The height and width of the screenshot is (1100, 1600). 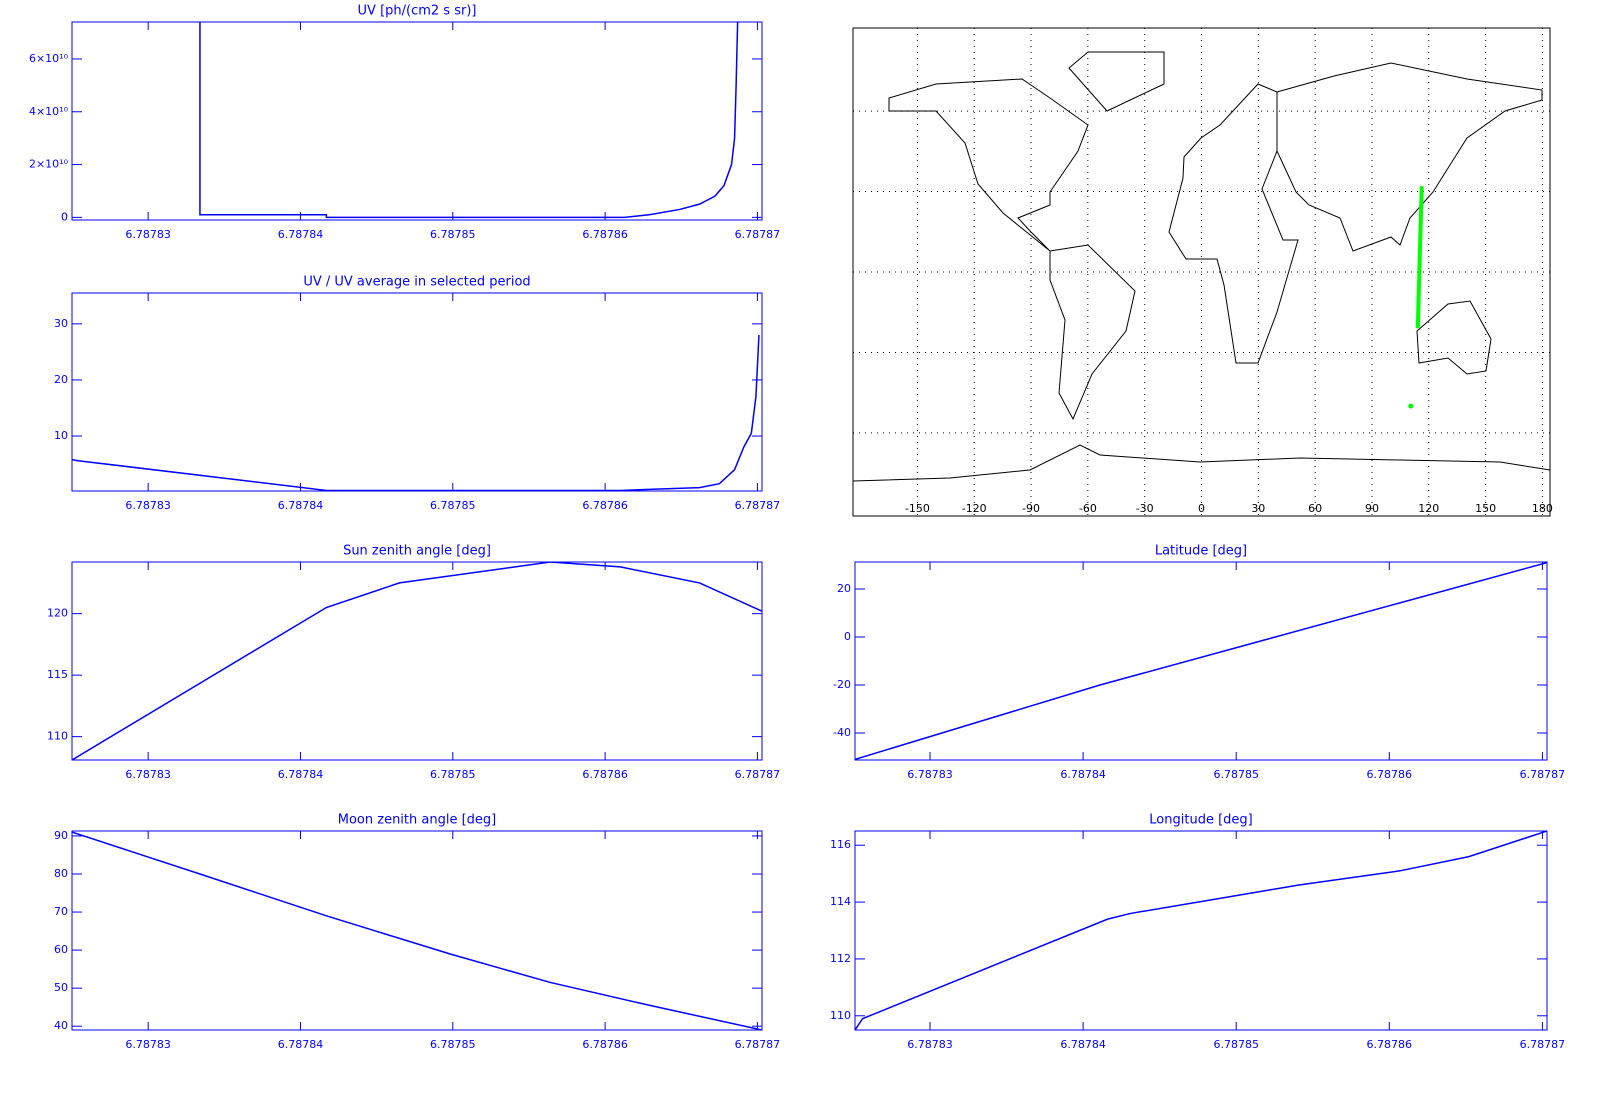 What do you see at coordinates (842, 732) in the screenshot?
I see `y-tick-label: -40` at bounding box center [842, 732].